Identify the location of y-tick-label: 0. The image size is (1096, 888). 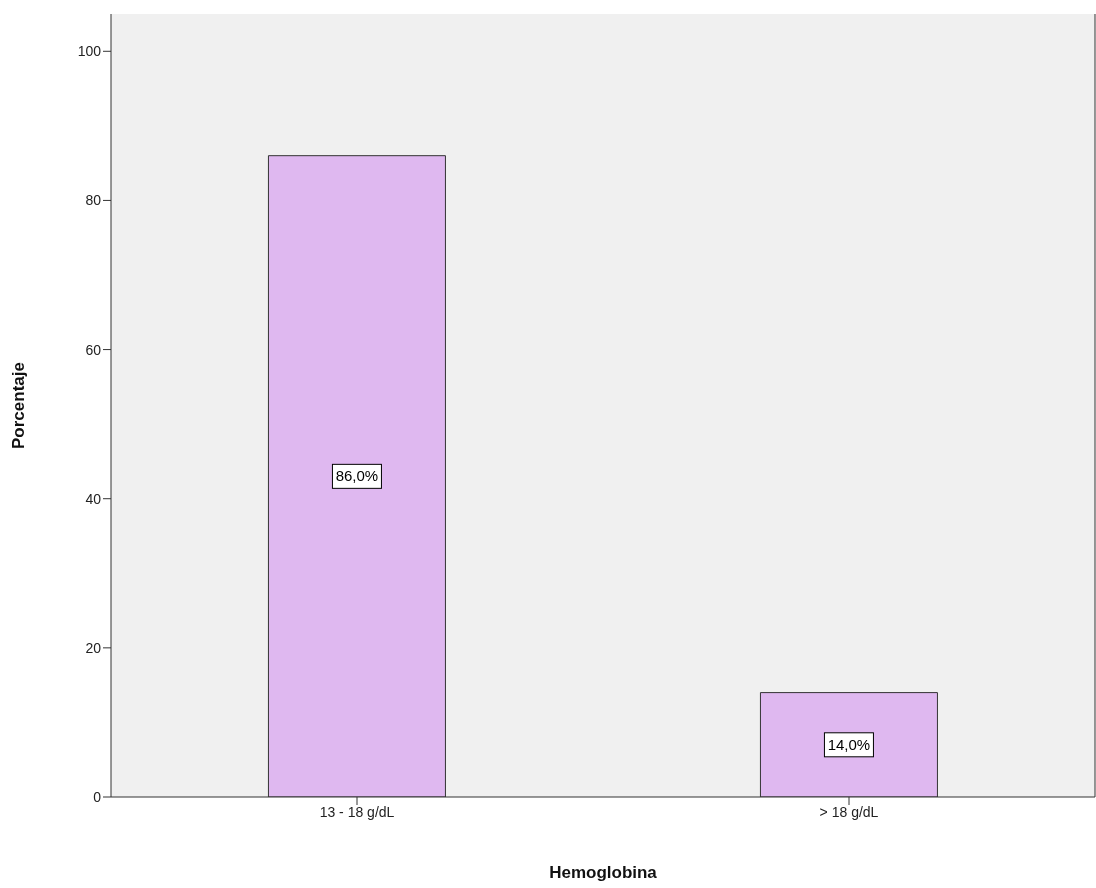
(97, 796).